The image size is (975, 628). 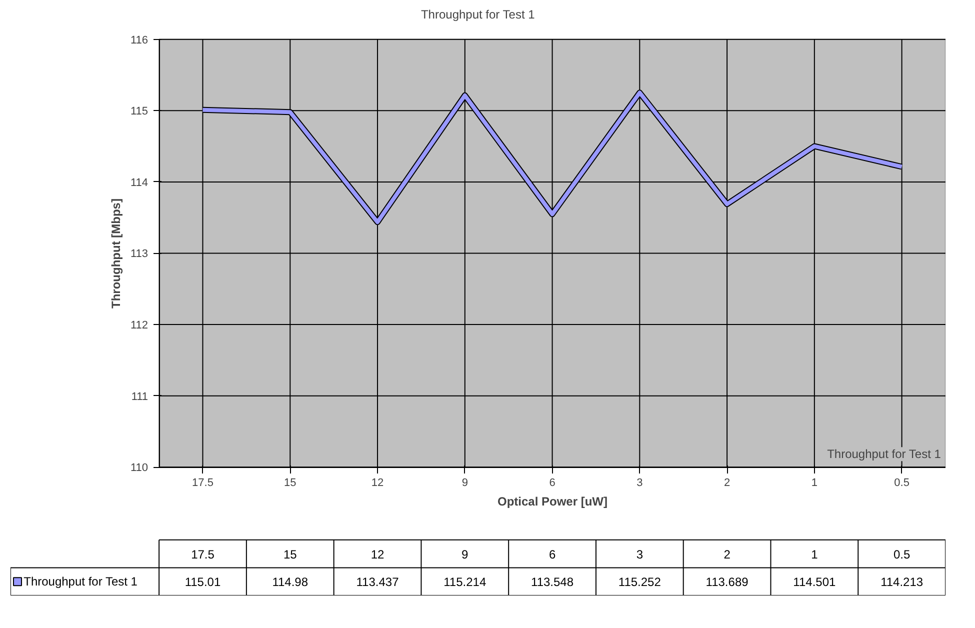 What do you see at coordinates (465, 483) in the screenshot?
I see `x-tick-label: 9` at bounding box center [465, 483].